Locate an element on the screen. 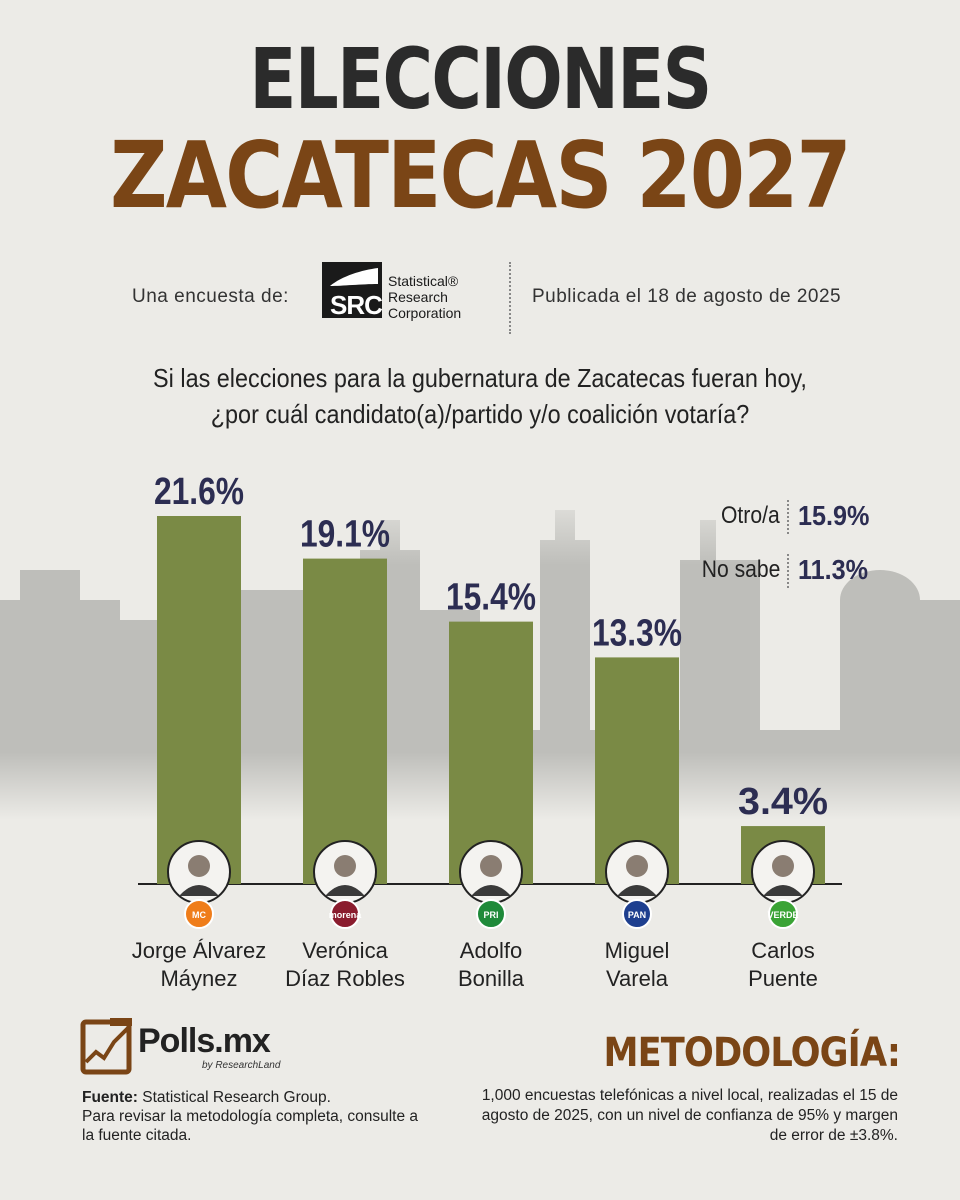  title-line-1: ELECCIONES is located at coordinates (480, 79).